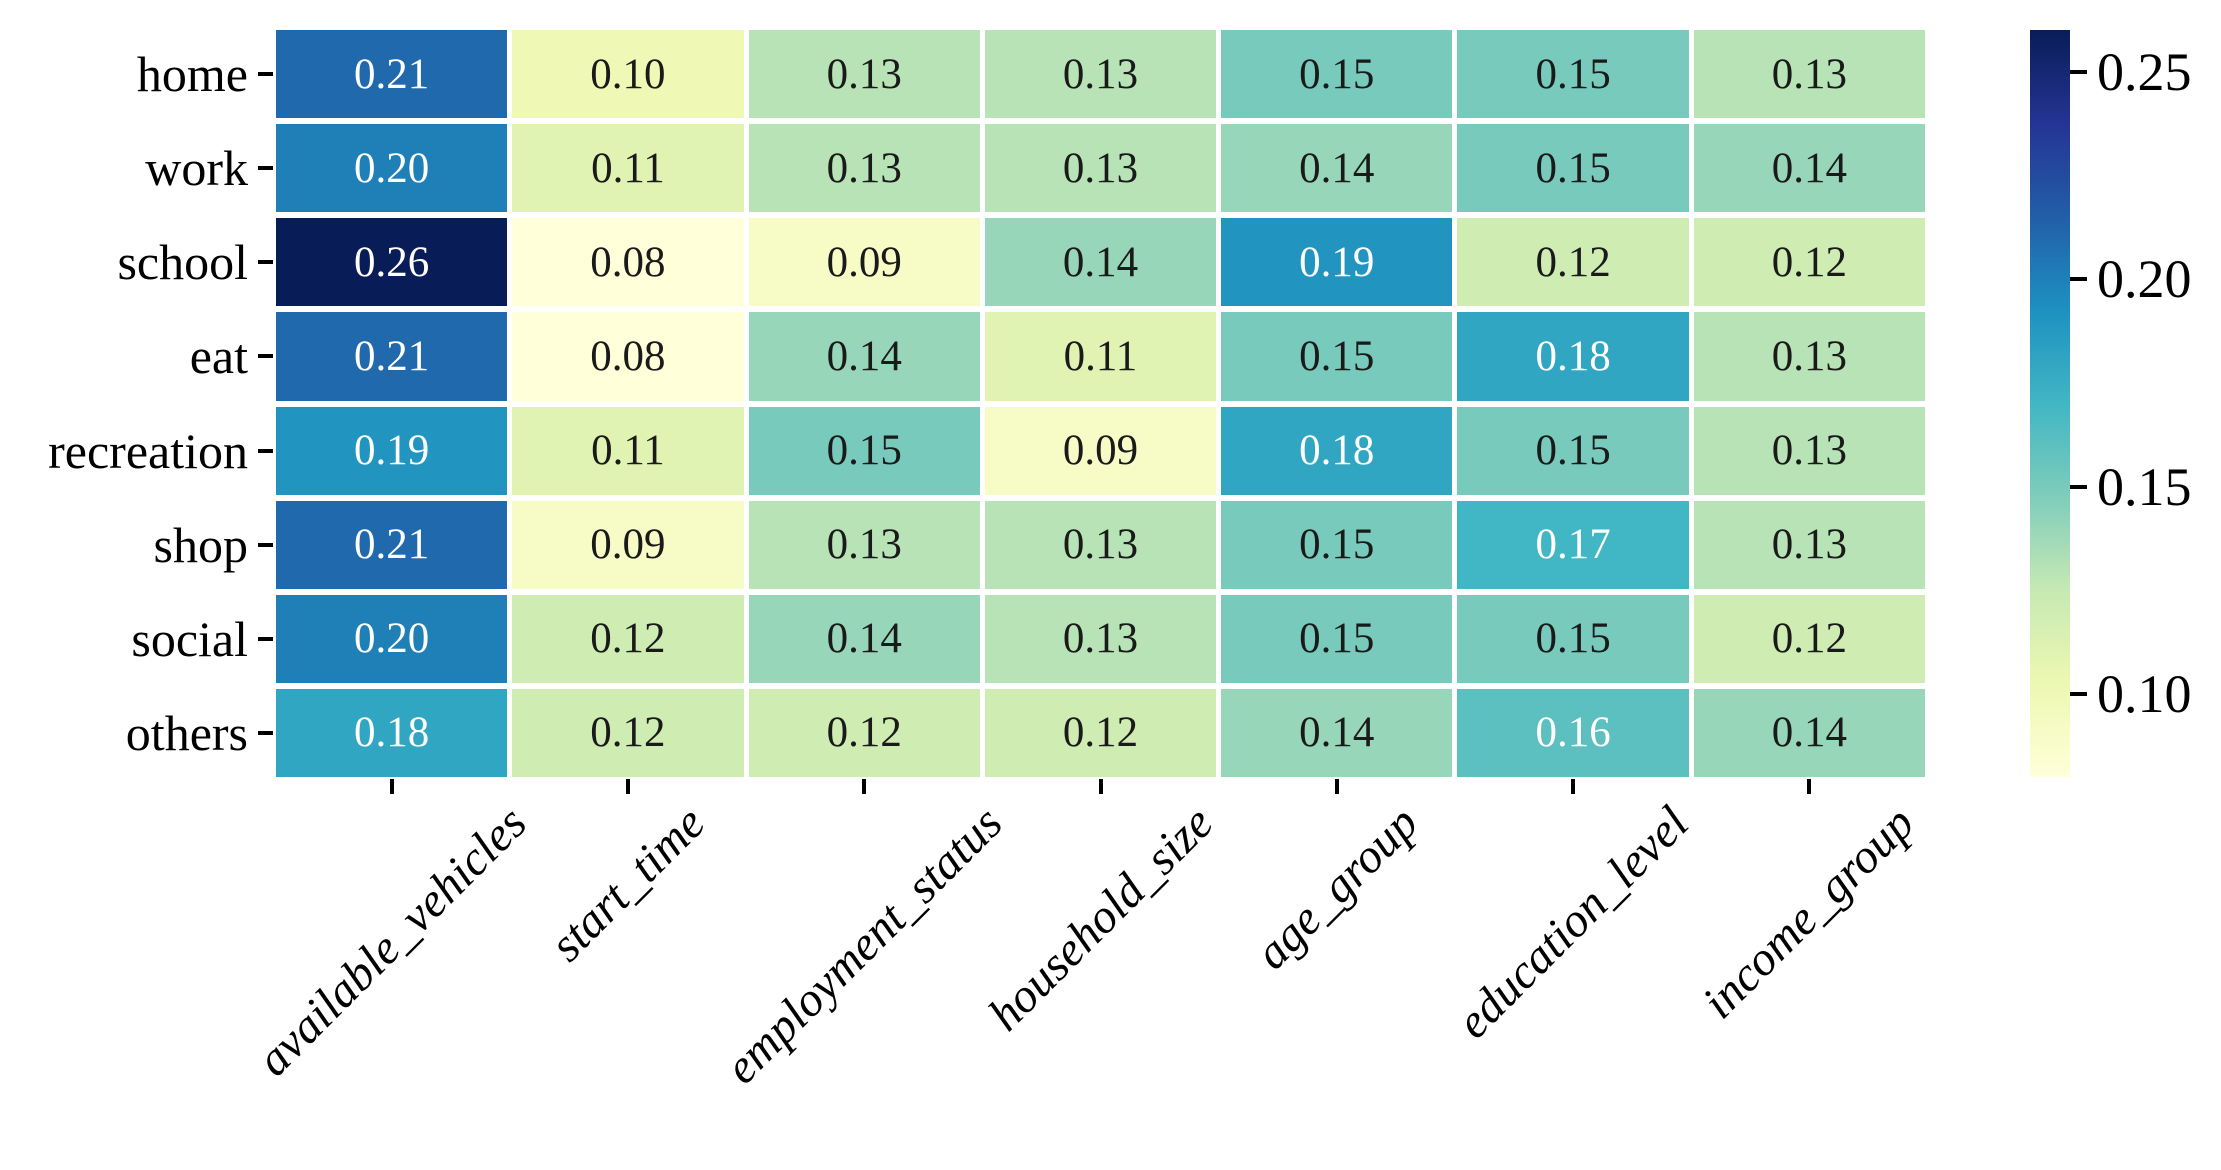  I want to click on heatmap-cell-social-available_vehicles: 0.20, so click(392, 638).